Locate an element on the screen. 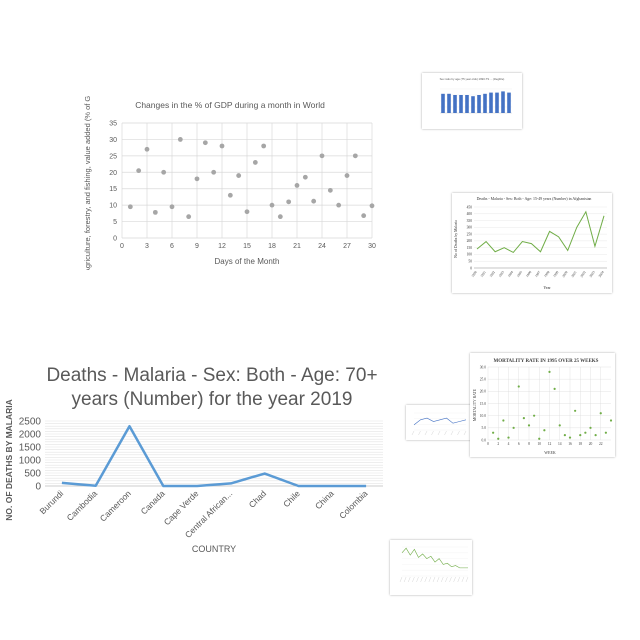  x-tick-label: 0 is located at coordinates (488, 444).